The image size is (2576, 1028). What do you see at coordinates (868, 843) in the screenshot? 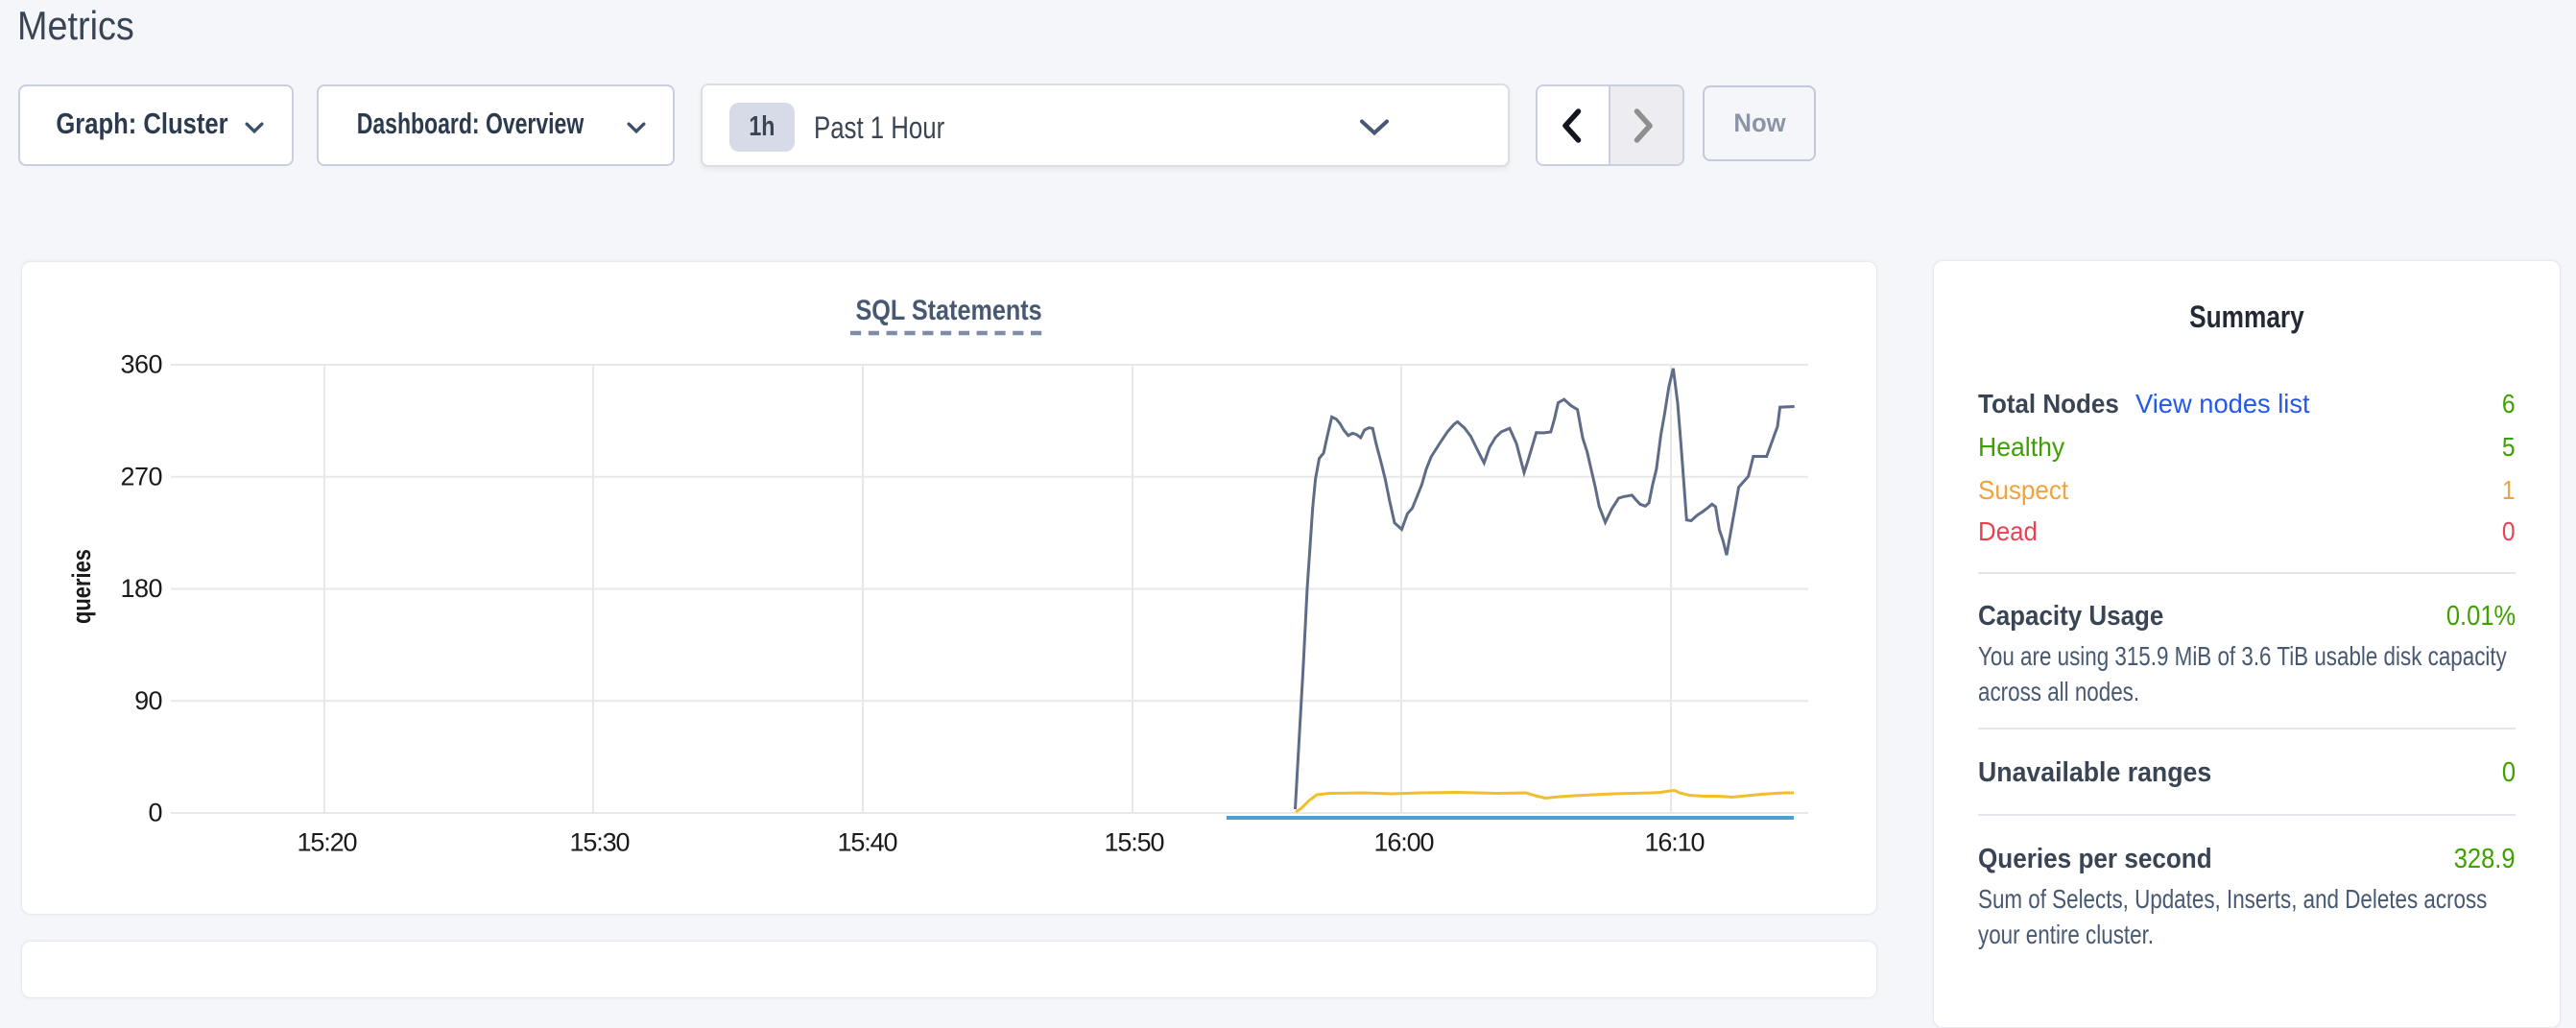
I see `svg-text: 15:40` at bounding box center [868, 843].